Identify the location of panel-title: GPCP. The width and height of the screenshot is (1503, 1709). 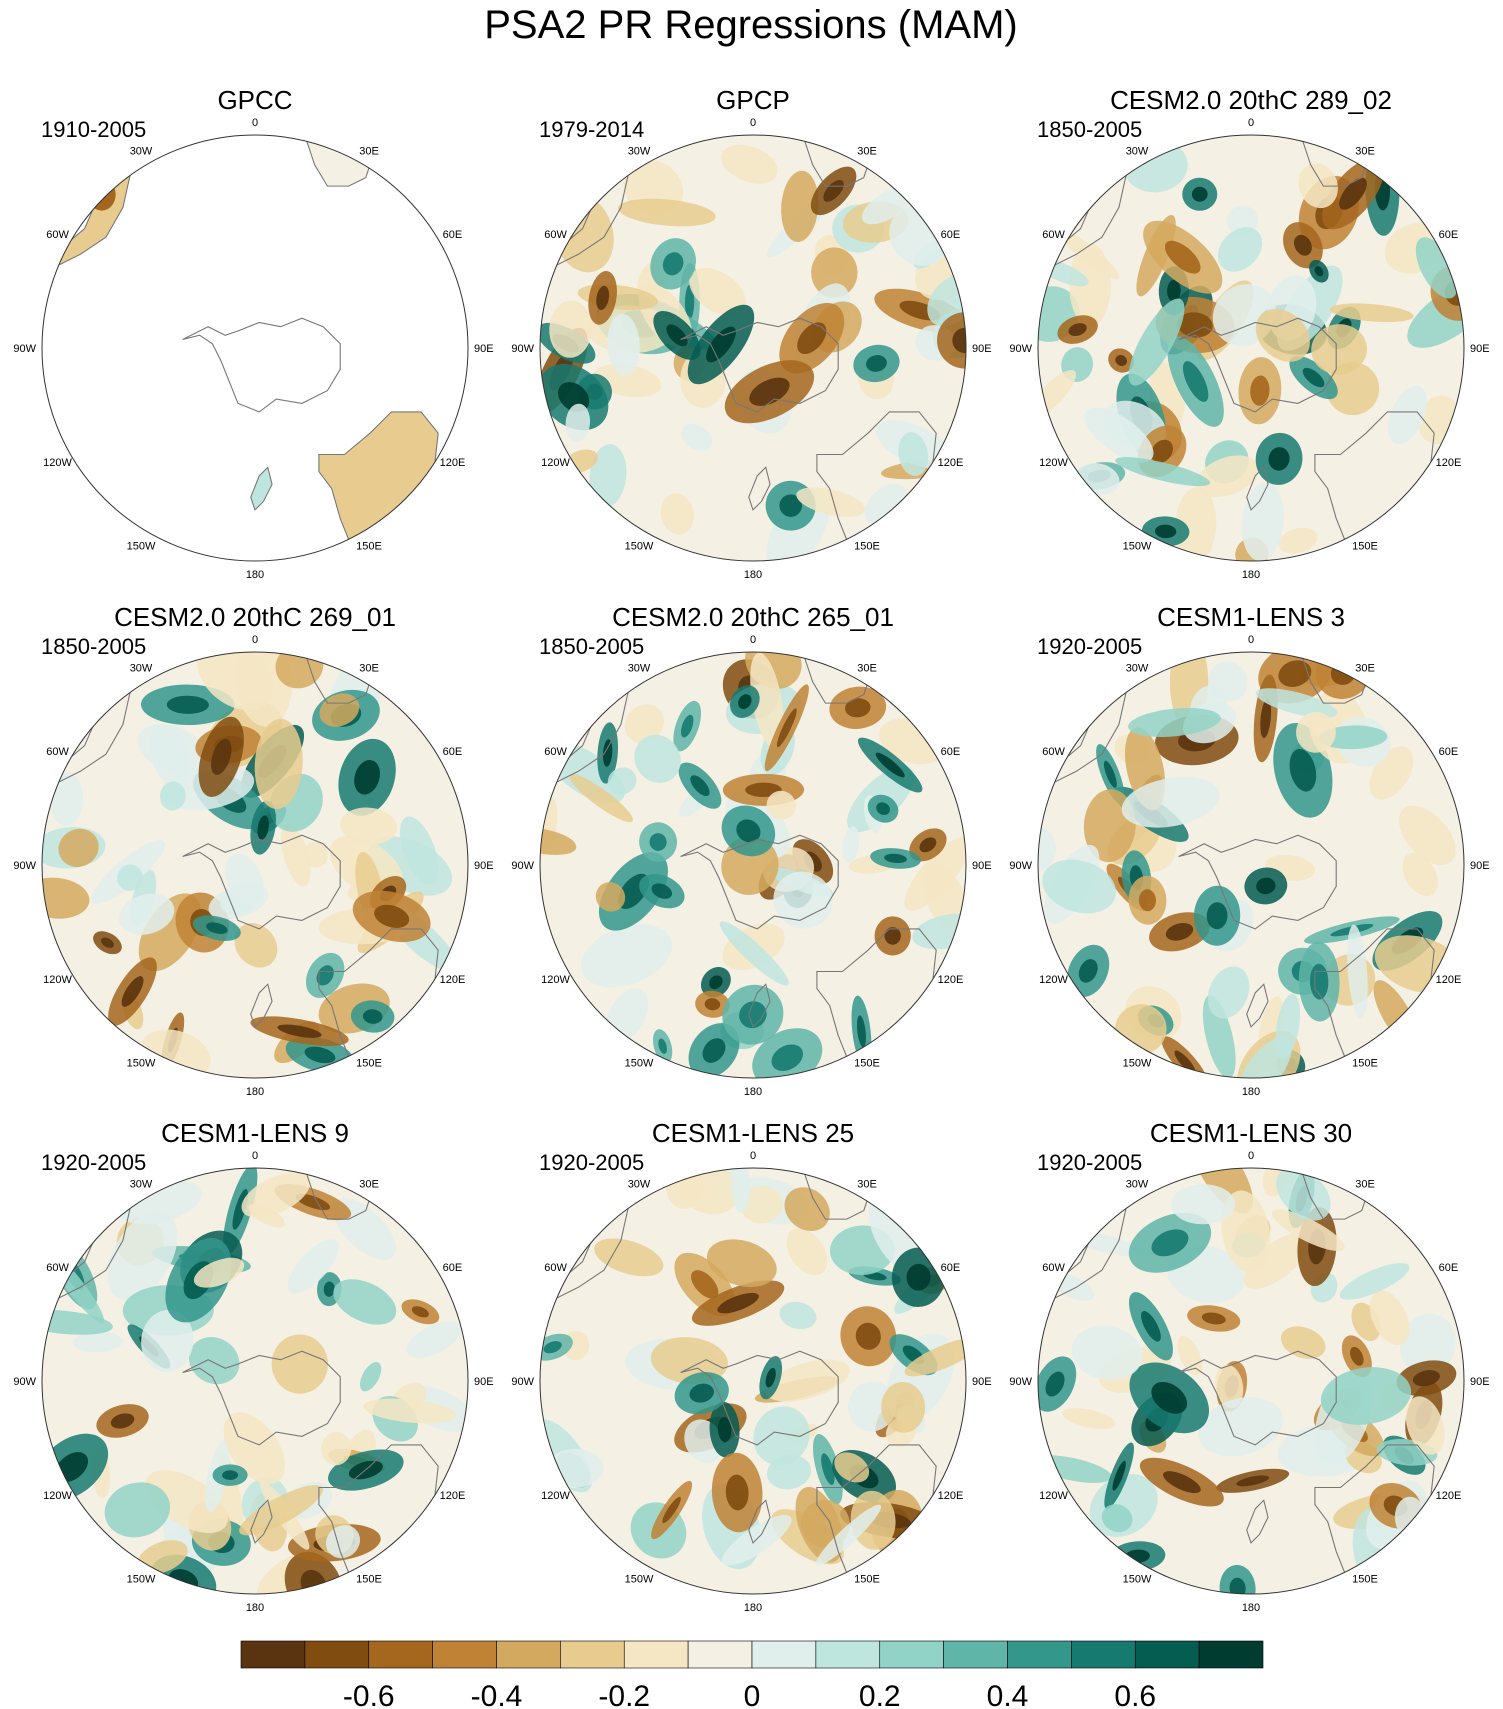
(753, 100).